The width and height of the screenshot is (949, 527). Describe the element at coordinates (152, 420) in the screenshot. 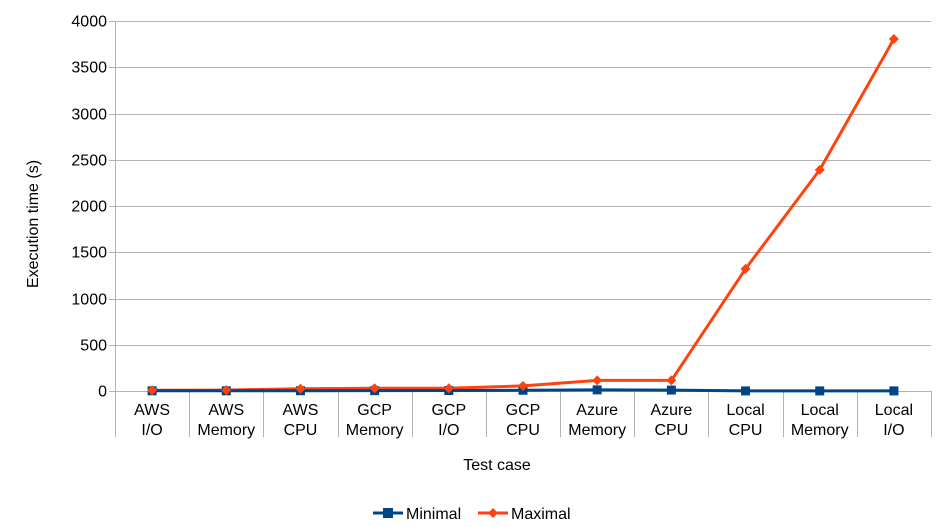

I see `x-tick-label: AWS I/O` at that location.